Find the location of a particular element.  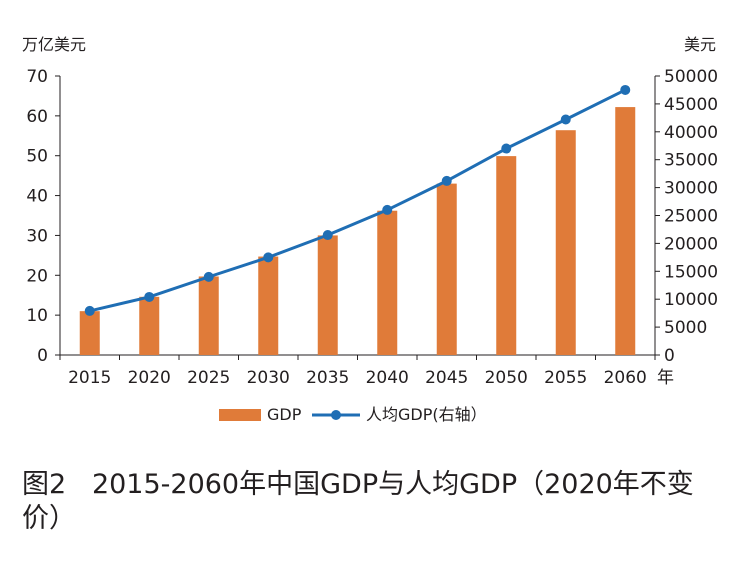

x-tick-label: 2025 is located at coordinates (208, 378).